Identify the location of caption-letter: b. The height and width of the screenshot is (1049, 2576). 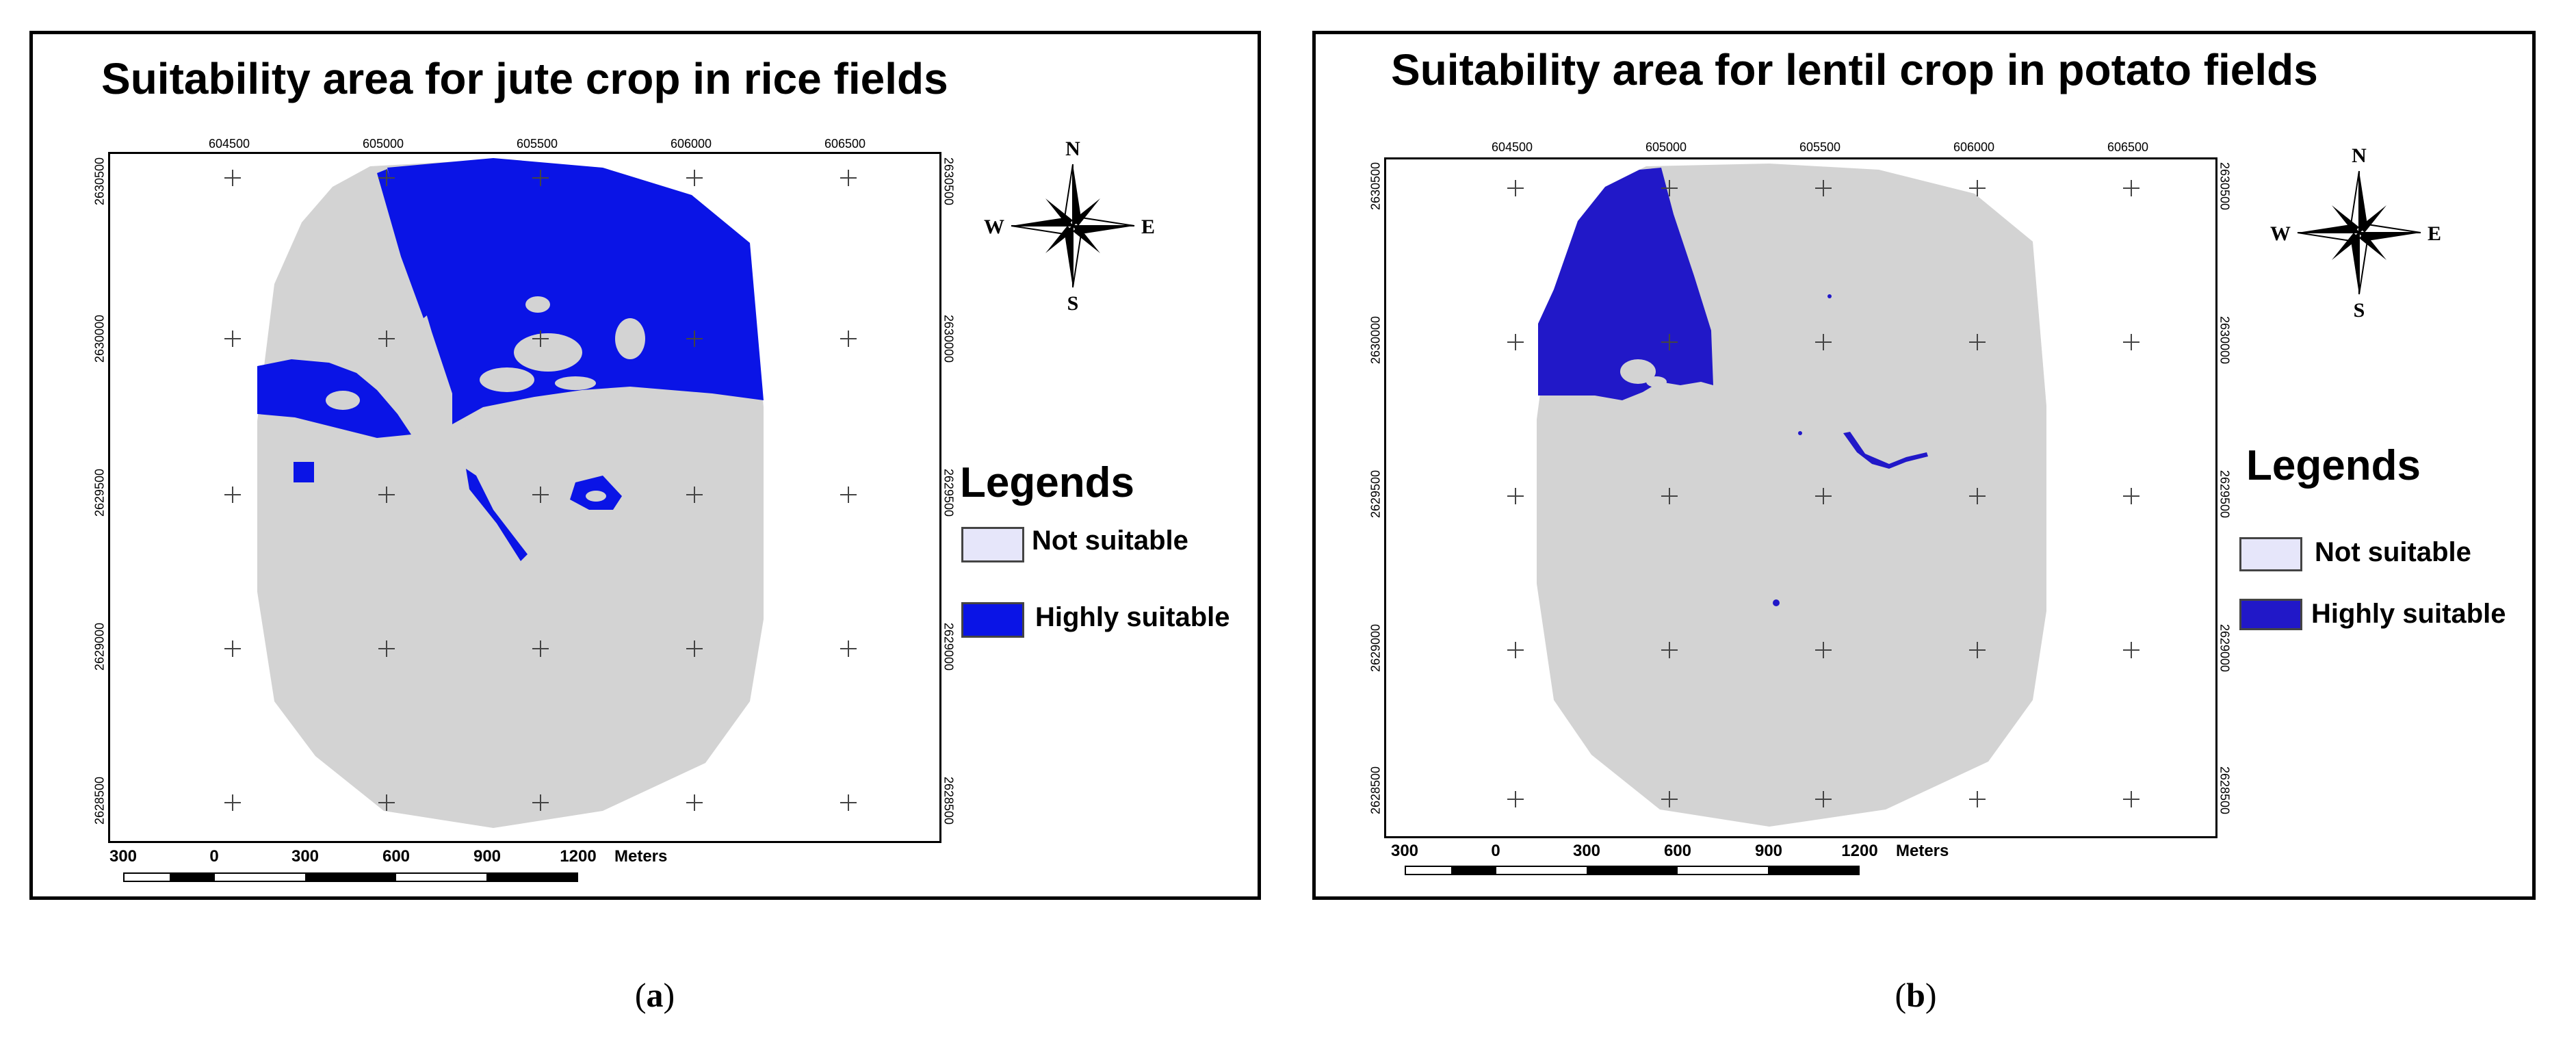
(1916, 995).